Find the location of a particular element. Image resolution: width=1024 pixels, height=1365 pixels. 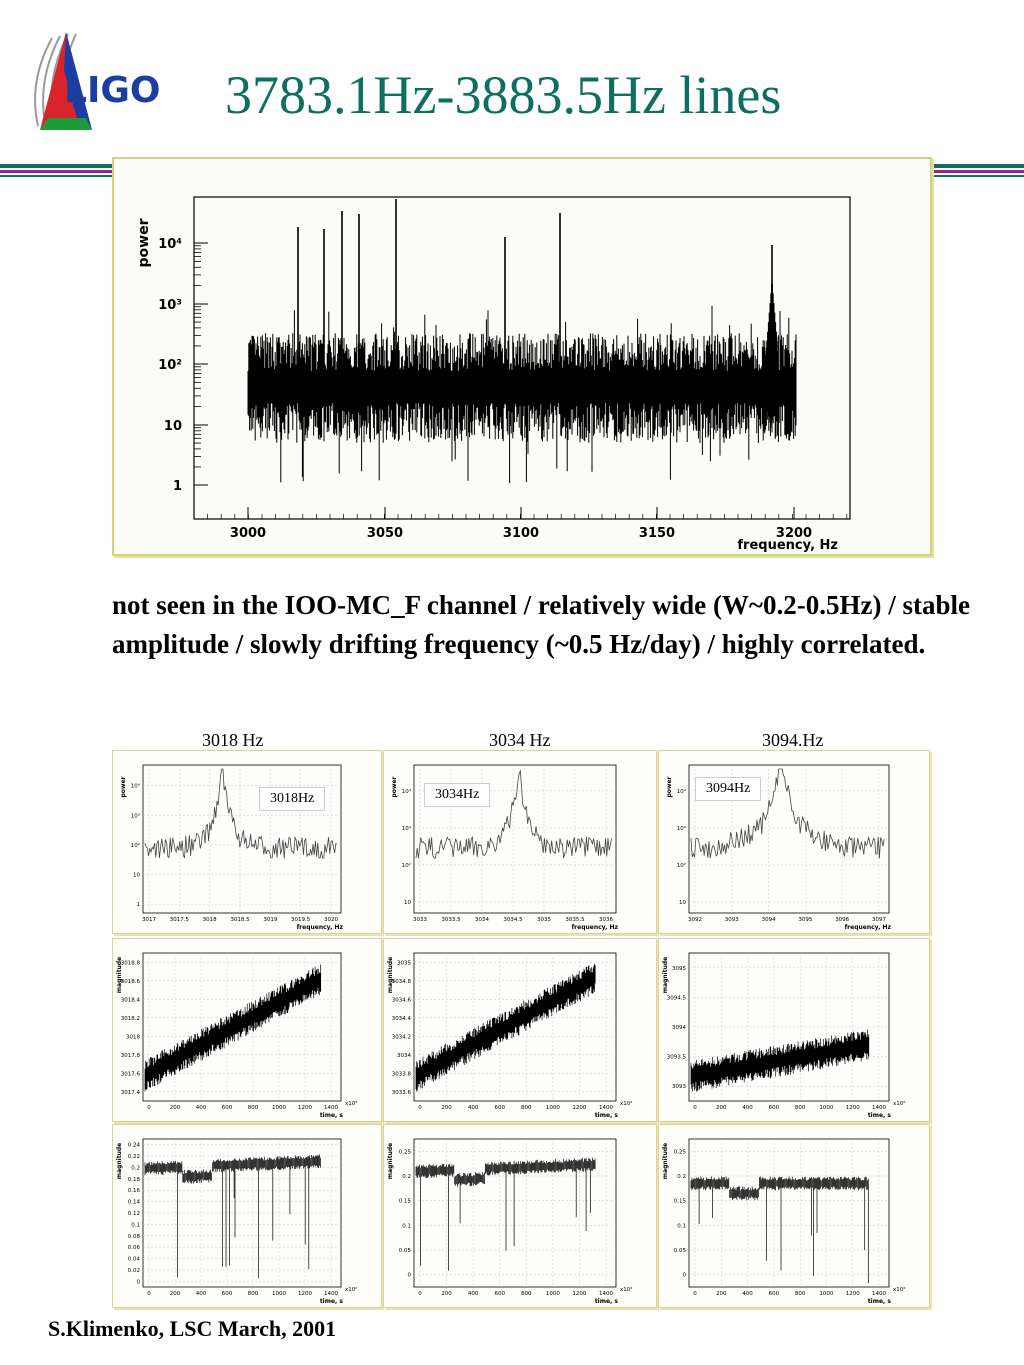

y-tick-label: 0.25 is located at coordinates (680, 1152).